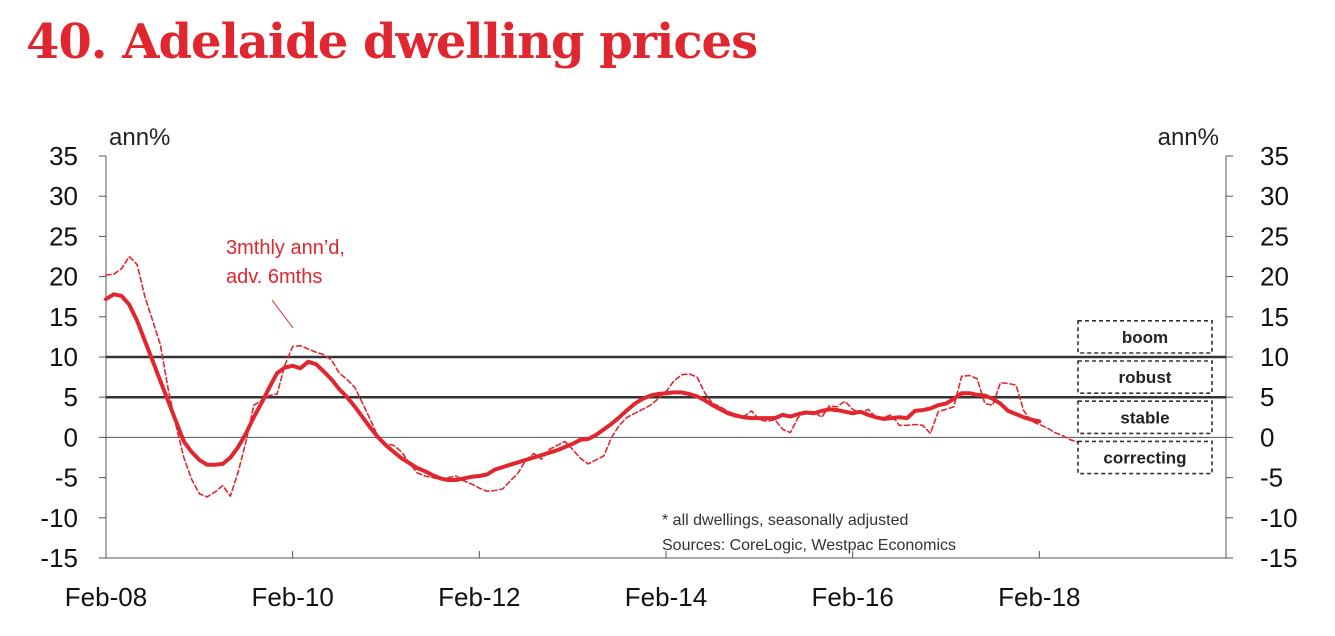  I want to click on x-axis: Feb-08 Feb-10 Feb-12 Feb-14 Feb-16 Feb-18, so click(646, 581).